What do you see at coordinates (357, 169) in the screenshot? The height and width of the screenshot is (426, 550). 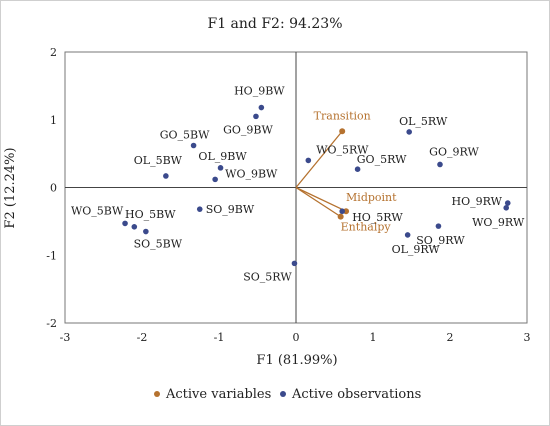 I see `observation-point-go_5rw` at bounding box center [357, 169].